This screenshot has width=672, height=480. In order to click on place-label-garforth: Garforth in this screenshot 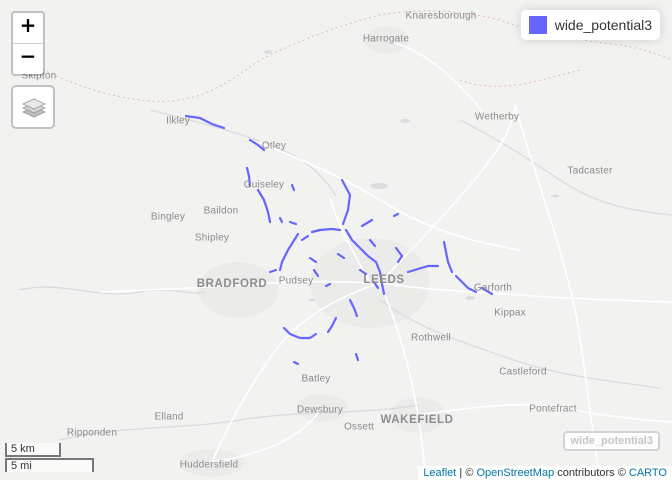, I will do `click(493, 288)`.